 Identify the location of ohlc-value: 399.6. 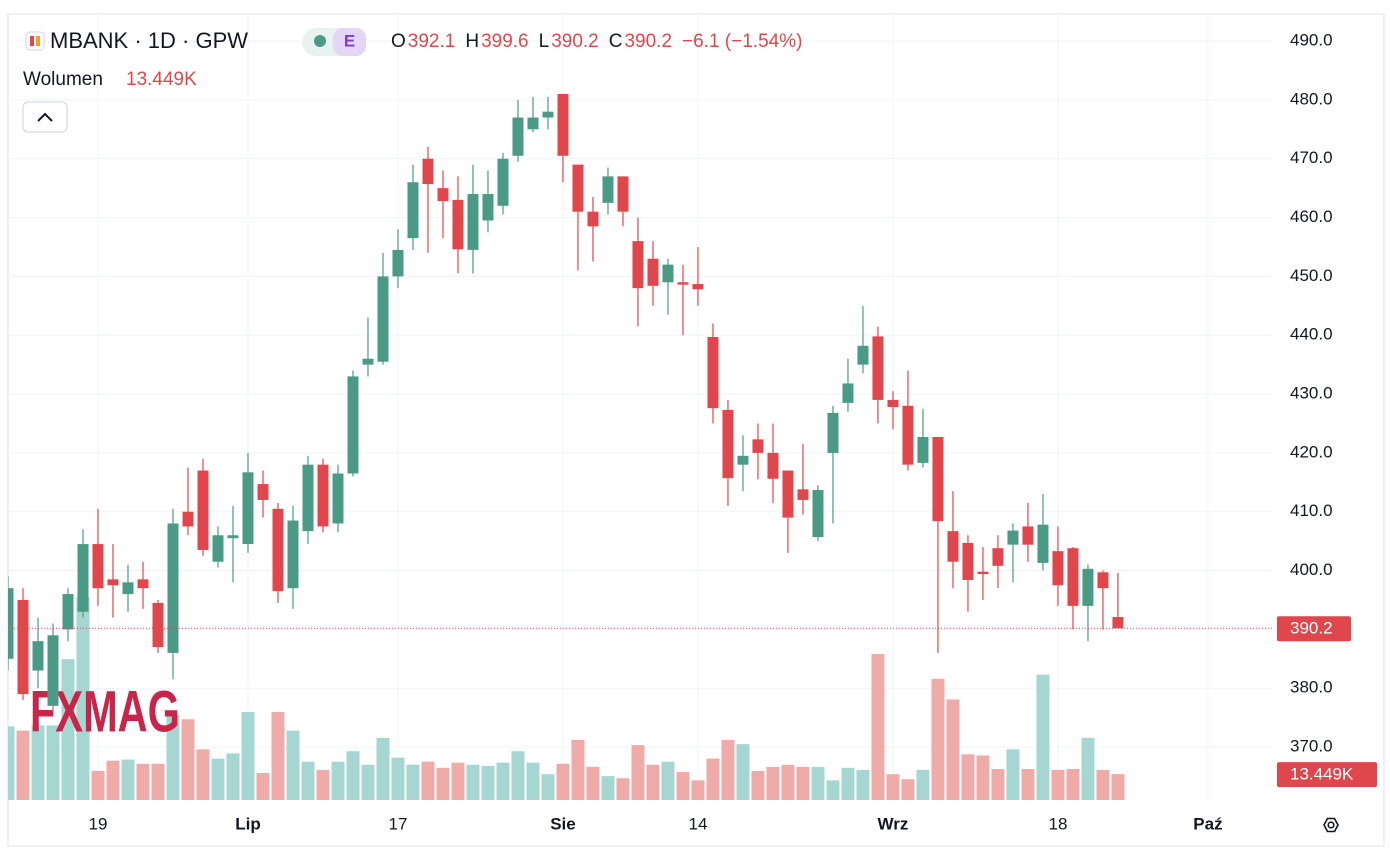
(505, 41).